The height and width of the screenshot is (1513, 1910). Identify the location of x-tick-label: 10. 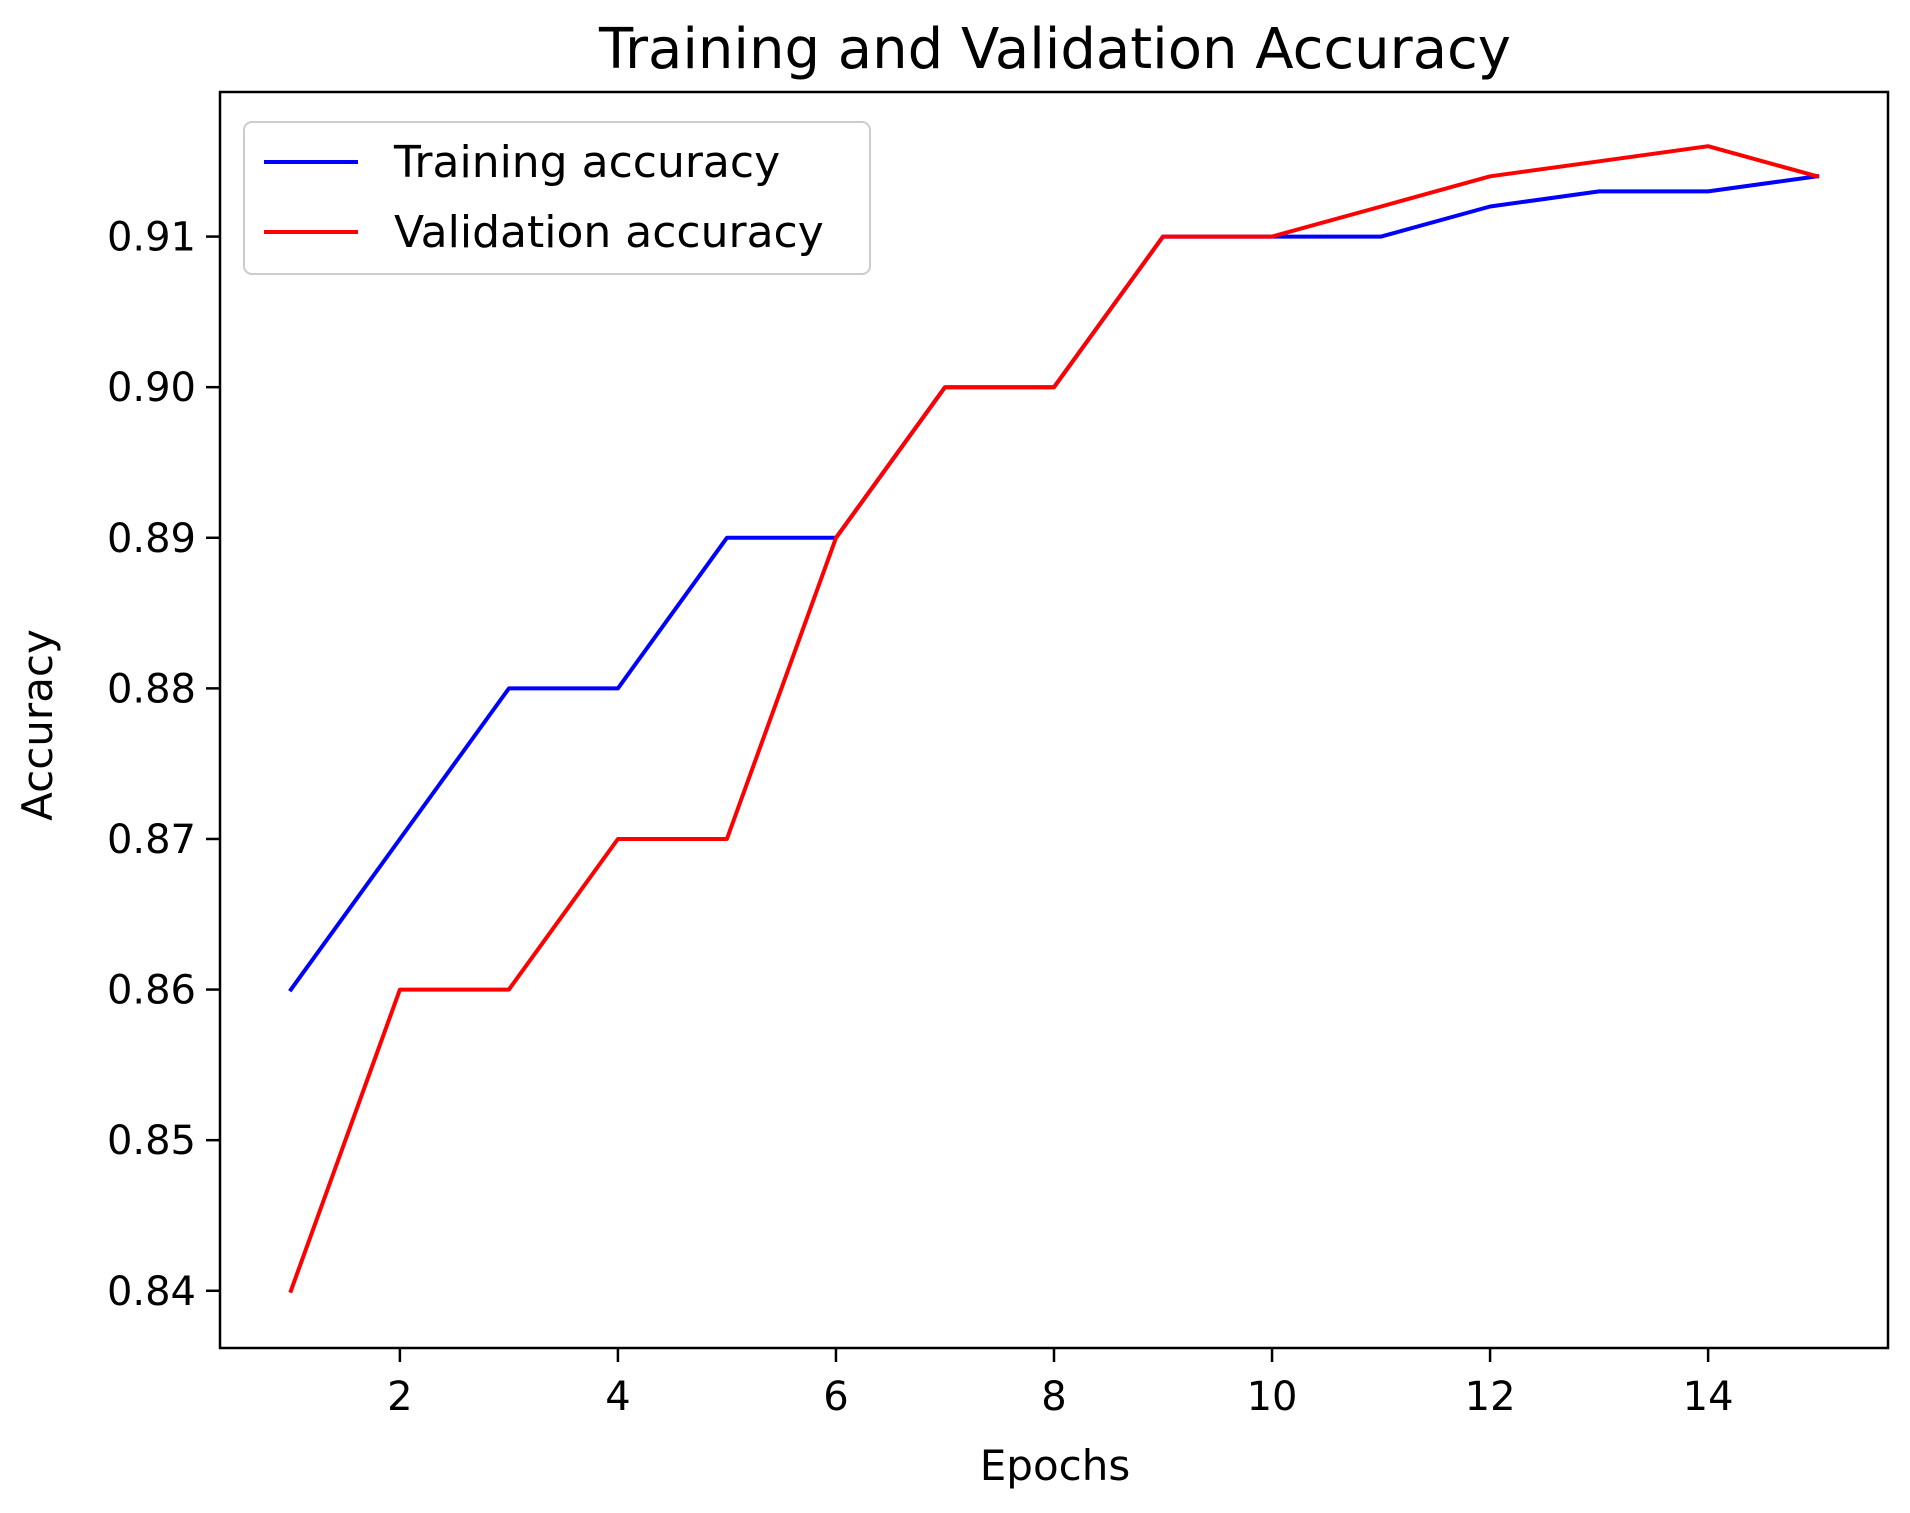
(1272, 1397).